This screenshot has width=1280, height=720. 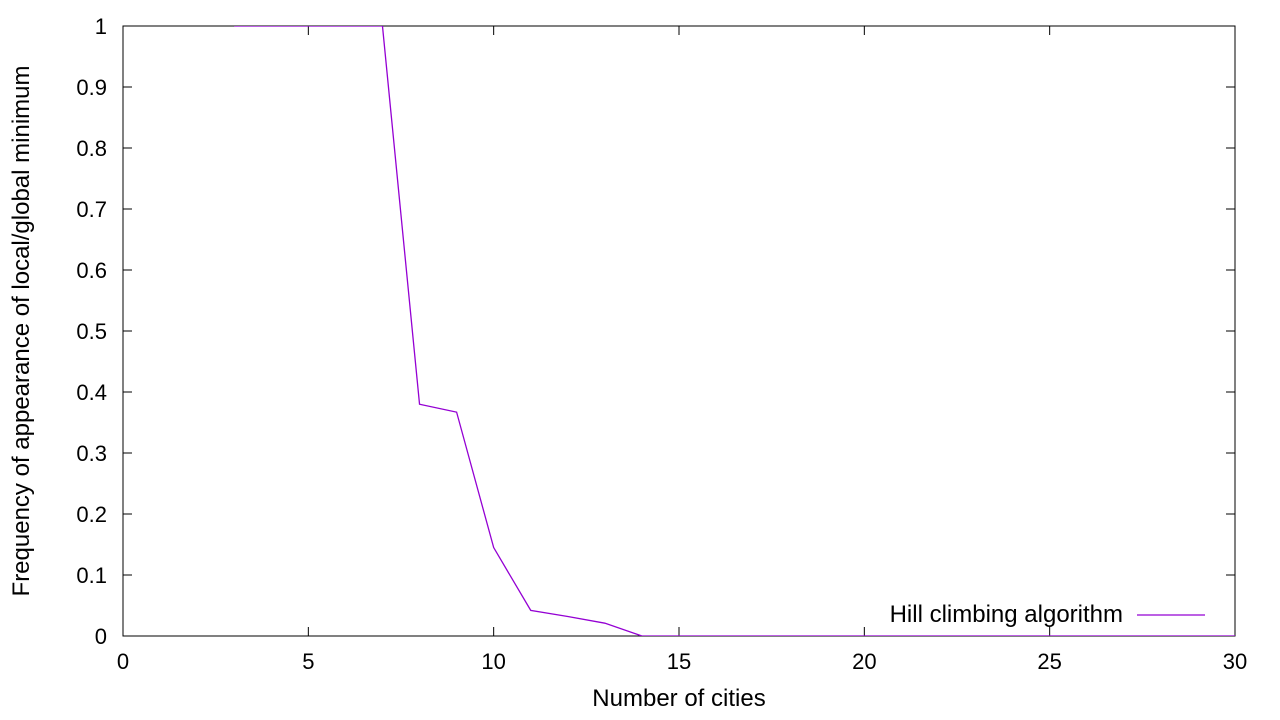 I want to click on y-tick-label: 0.2, so click(x=91, y=514).